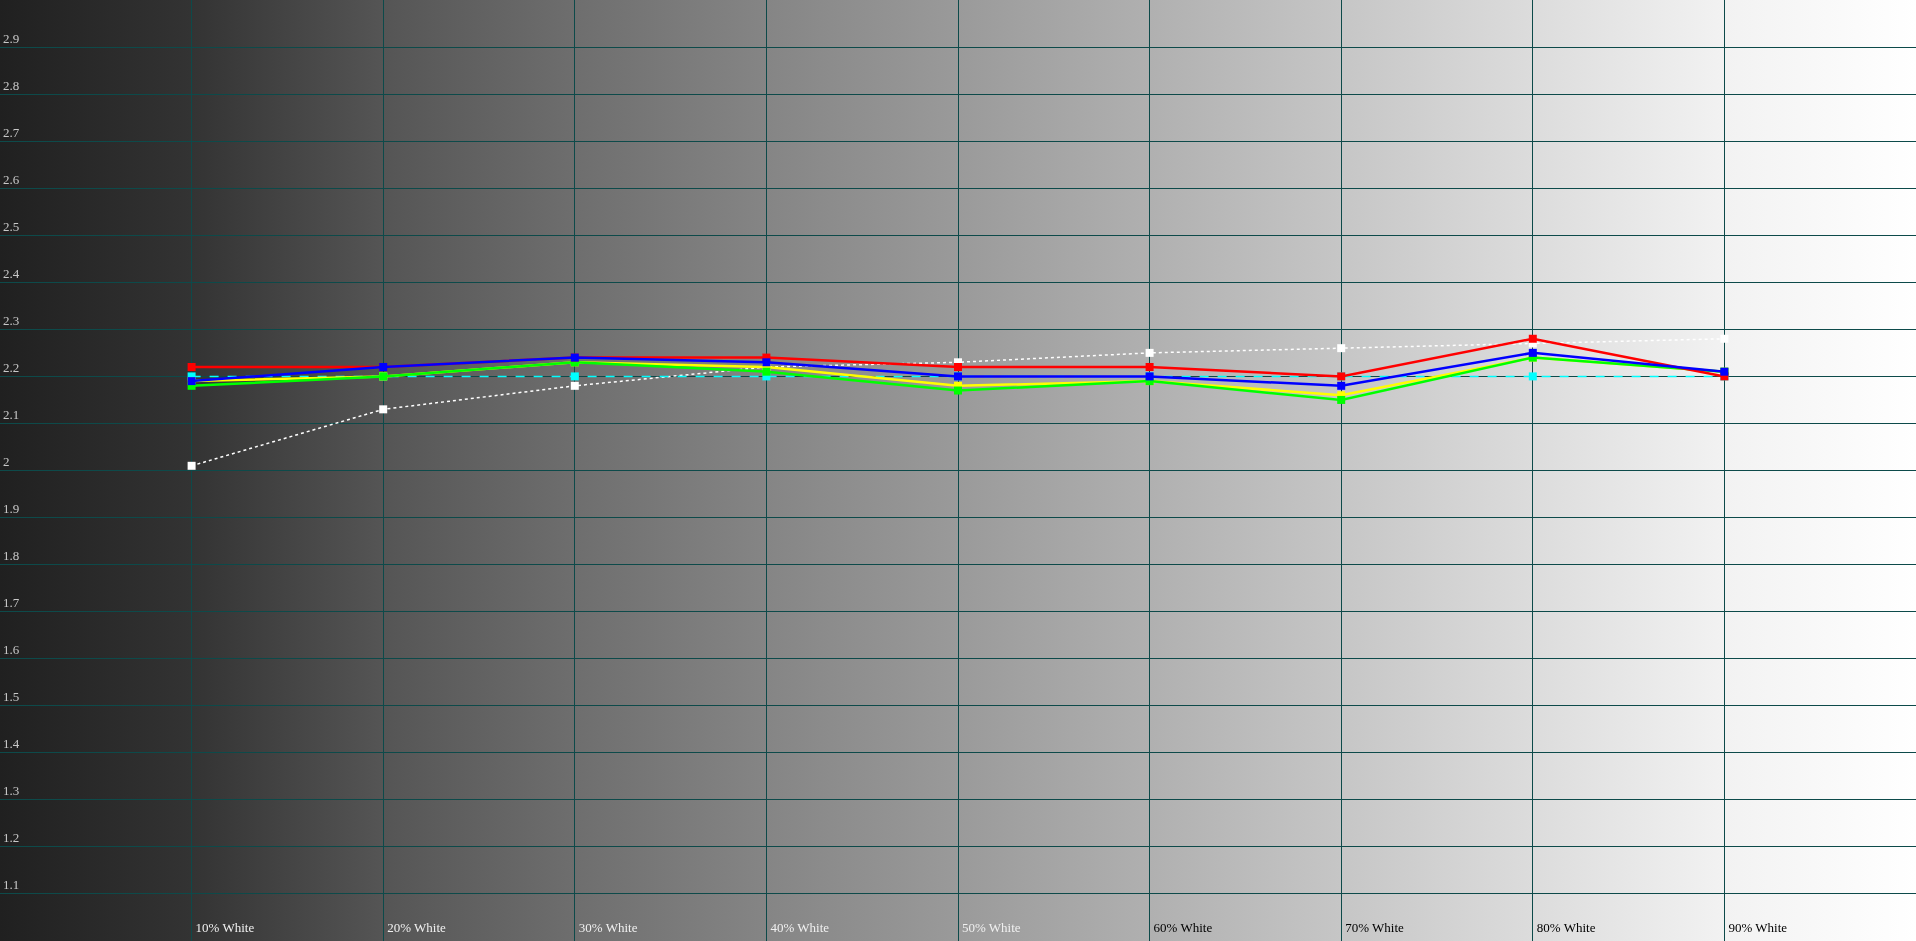  What do you see at coordinates (11, 603) in the screenshot?
I see `y-tick-label: 1.7` at bounding box center [11, 603].